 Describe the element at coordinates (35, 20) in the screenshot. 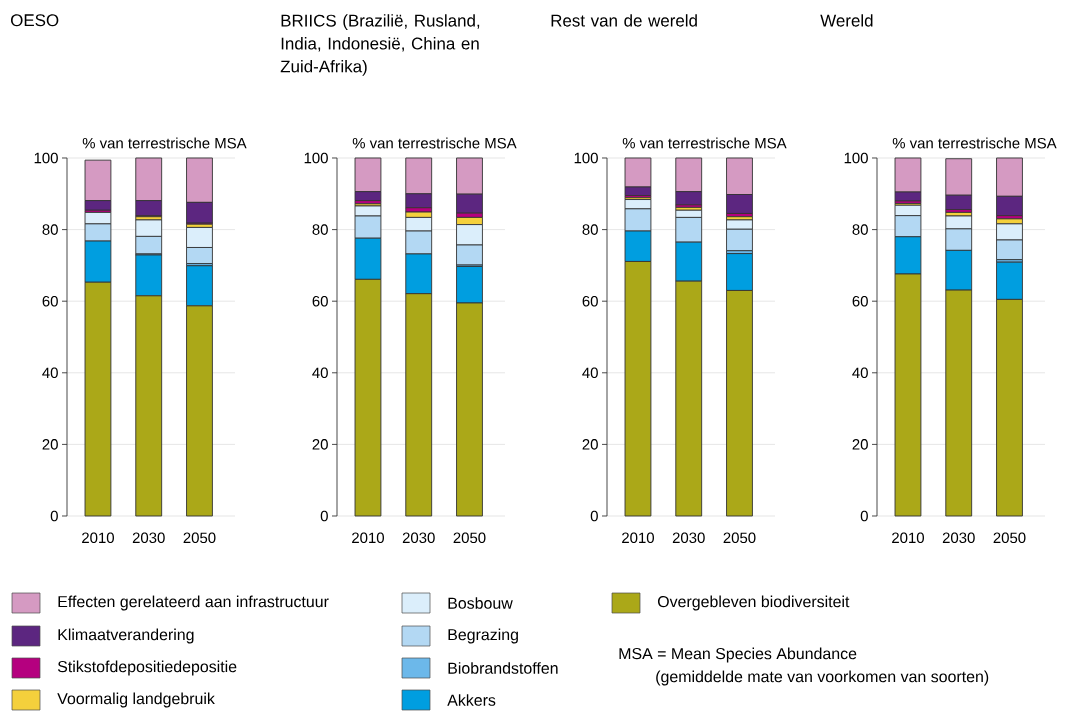

I see `chart-title: OESO` at that location.